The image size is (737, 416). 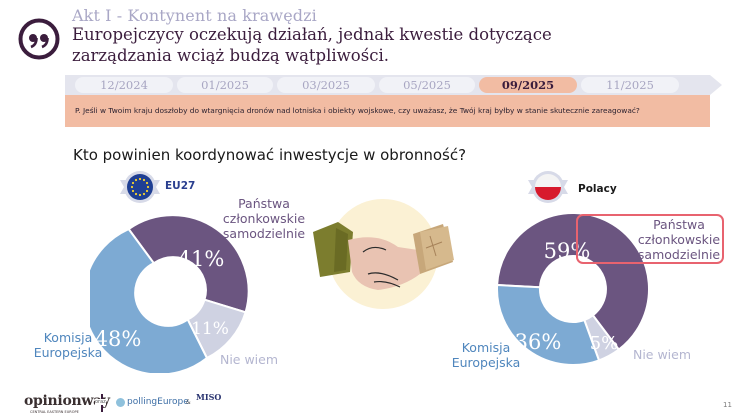 I want to click on timeline-item-01-2025: 01/2025, so click(x=225, y=85).